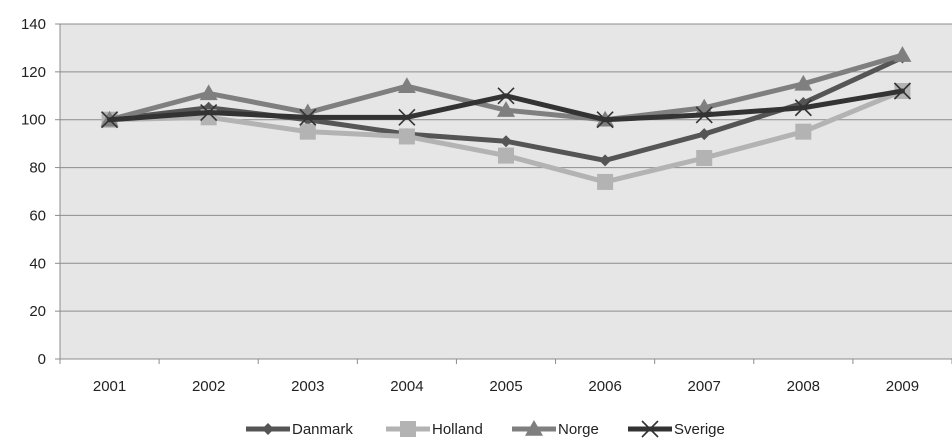 The image size is (952, 445). I want to click on legend-item-holland: Holland, so click(434, 429).